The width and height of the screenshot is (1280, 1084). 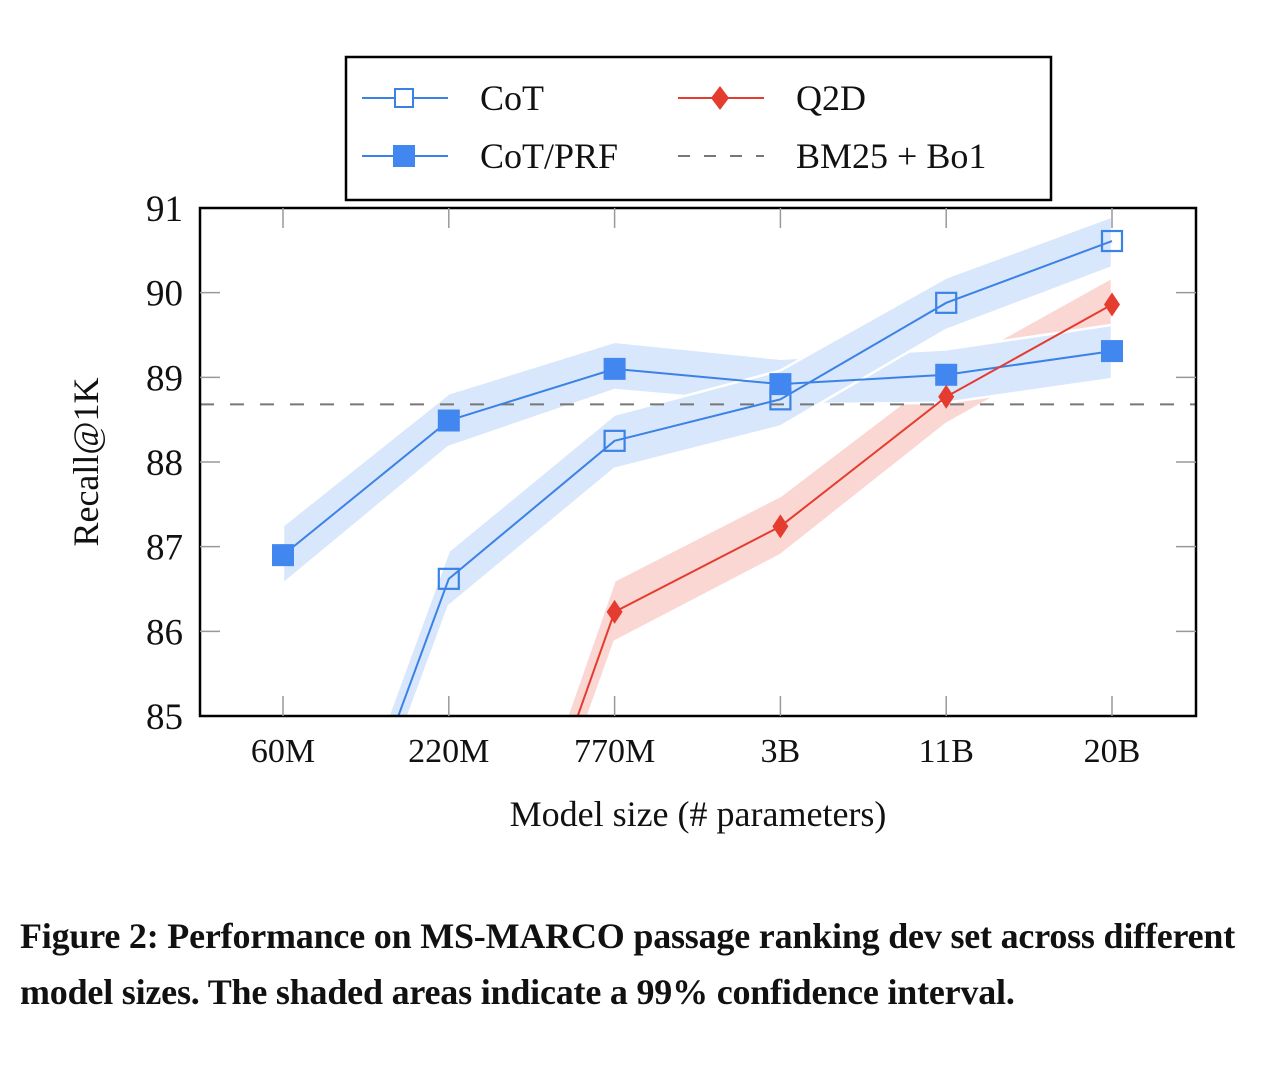 I want to click on x-axis-label: Model size (# parameters), so click(x=698, y=814).